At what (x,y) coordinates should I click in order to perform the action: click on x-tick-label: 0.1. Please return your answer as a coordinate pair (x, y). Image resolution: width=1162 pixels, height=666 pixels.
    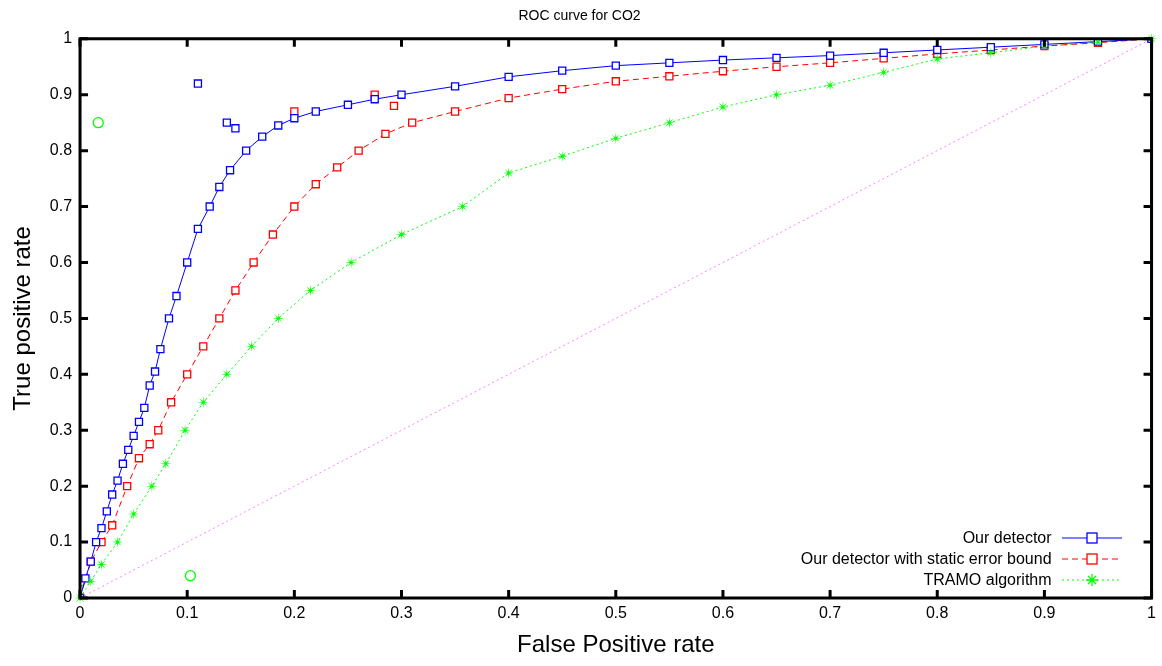
    Looking at the image, I should click on (187, 613).